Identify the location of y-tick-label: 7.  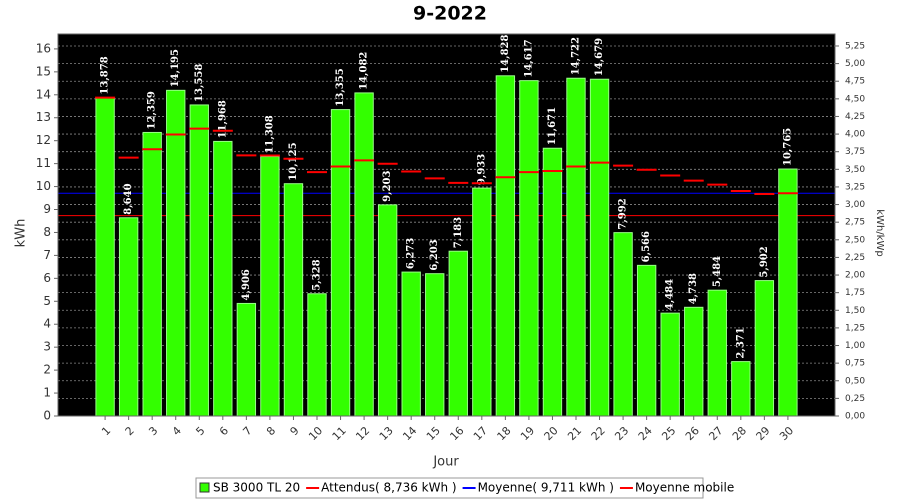
(47, 255).